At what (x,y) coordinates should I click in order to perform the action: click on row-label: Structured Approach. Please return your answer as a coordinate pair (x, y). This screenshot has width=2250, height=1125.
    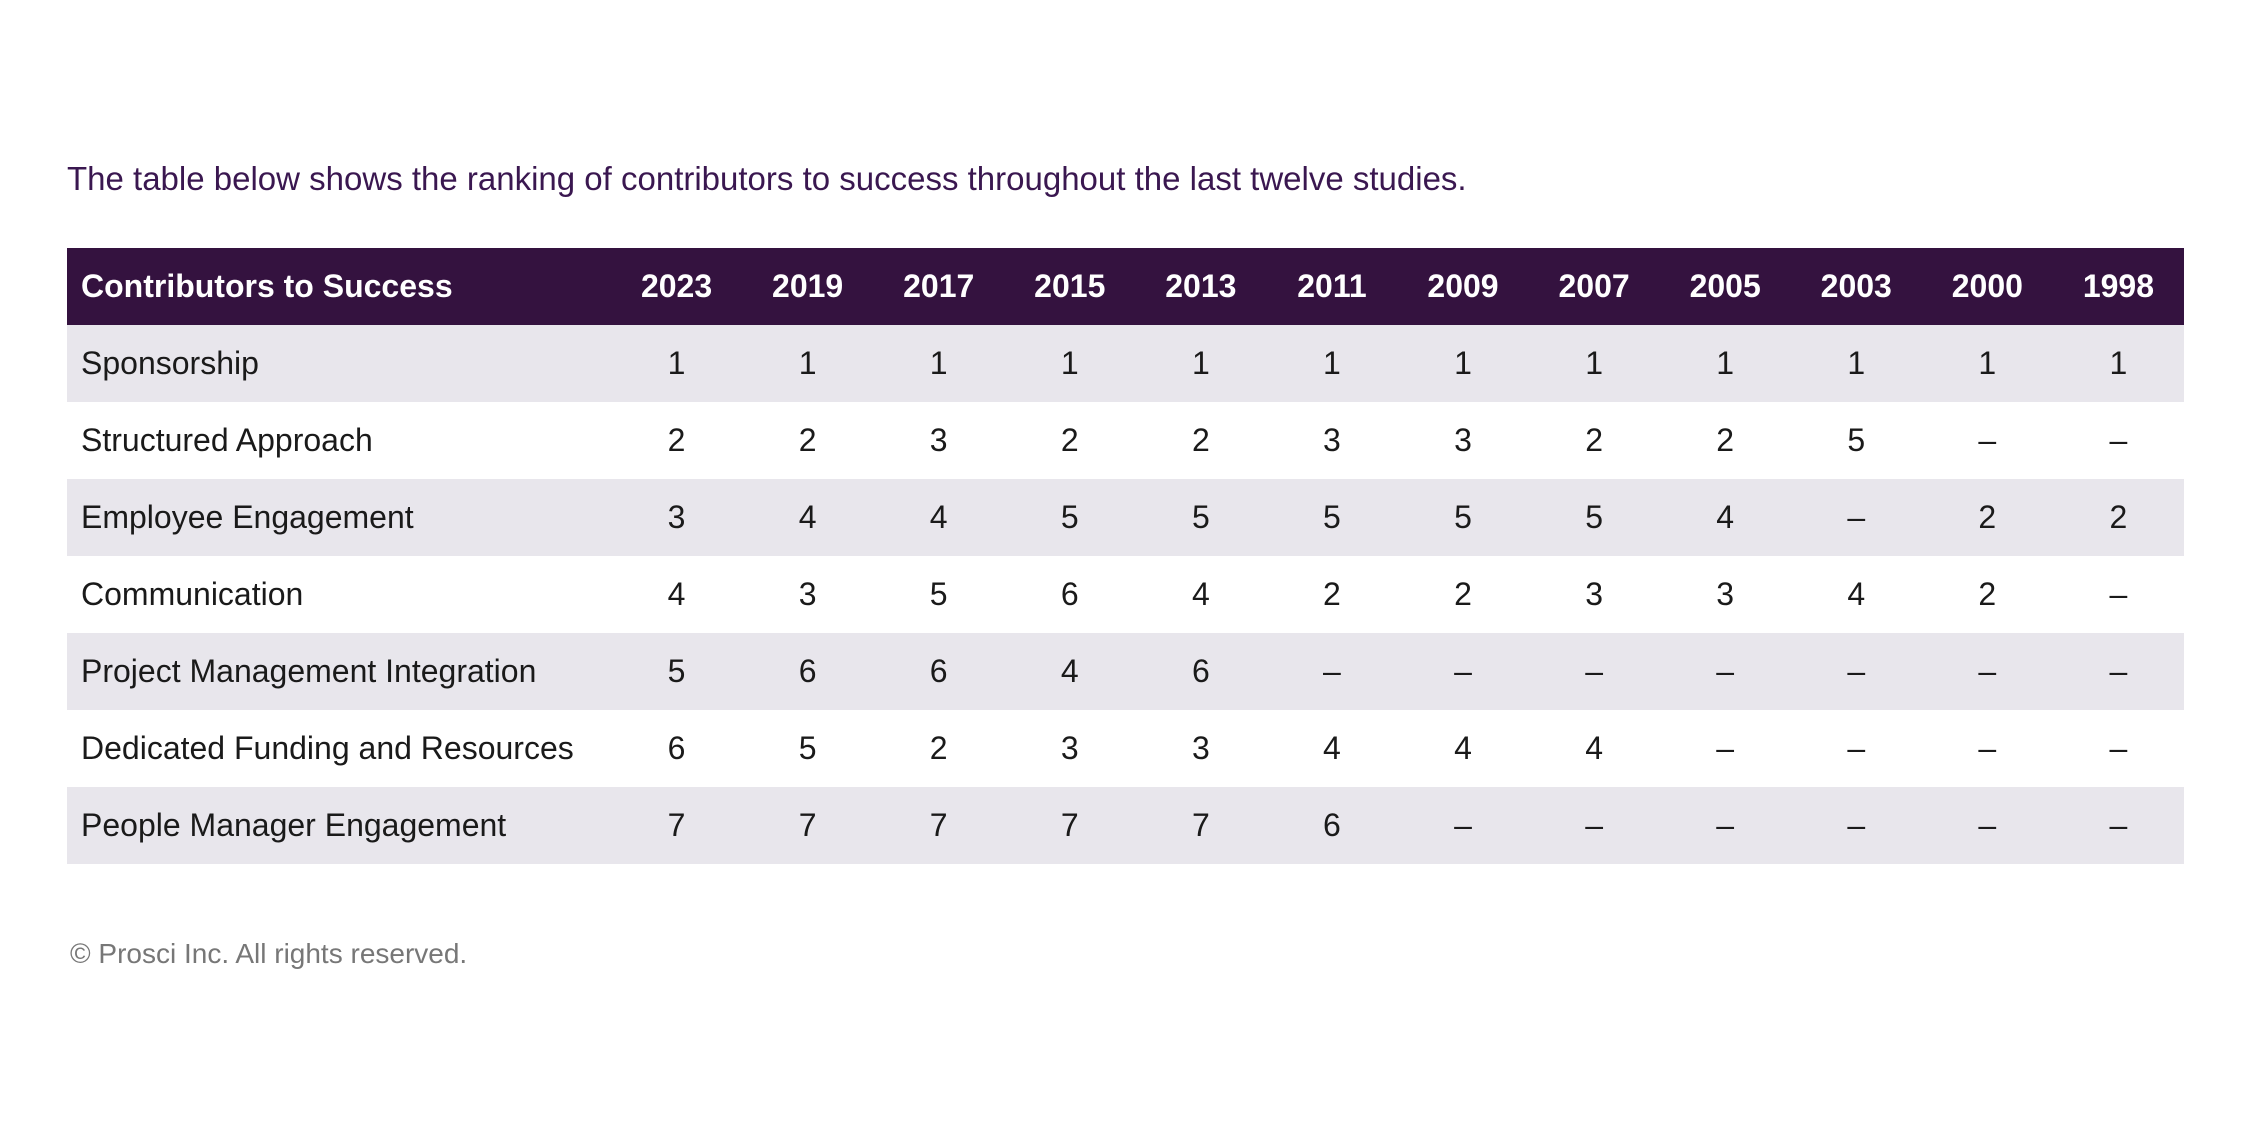
    Looking at the image, I should click on (227, 440).